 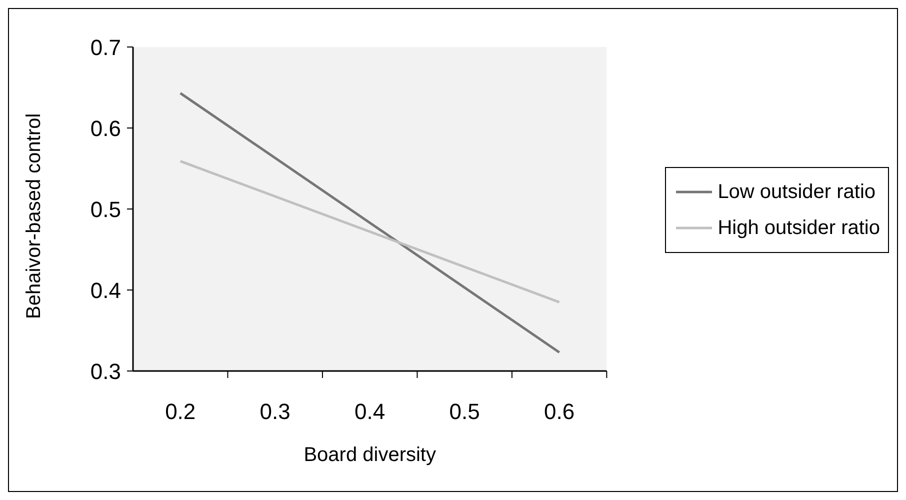 I want to click on y-tick-label: 0.6, so click(x=105, y=128).